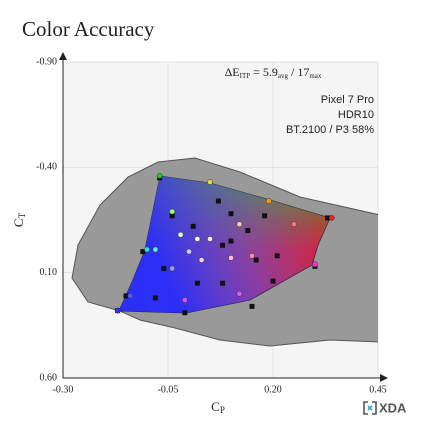 Image resolution: width=422 pixels, height=422 pixels. I want to click on metric-text: = 5.9, so click(265, 72).